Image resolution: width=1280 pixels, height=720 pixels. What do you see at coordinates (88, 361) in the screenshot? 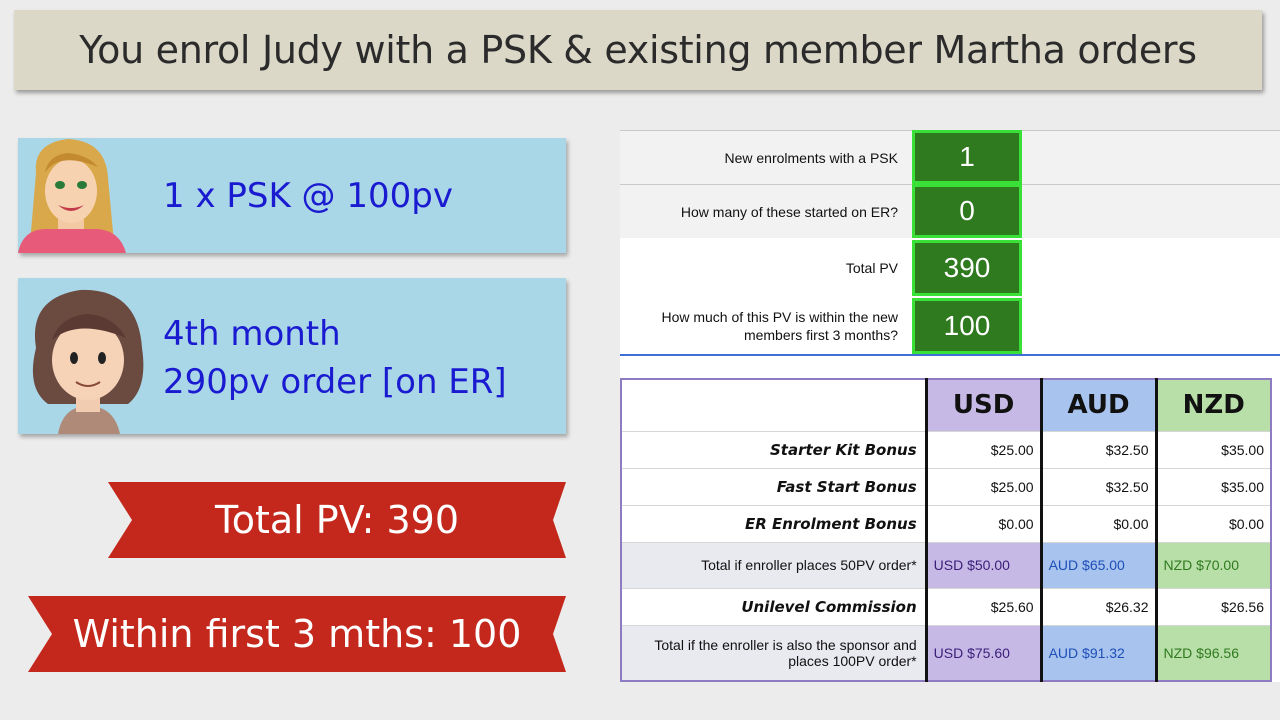
I see `martha-avatar-icon` at bounding box center [88, 361].